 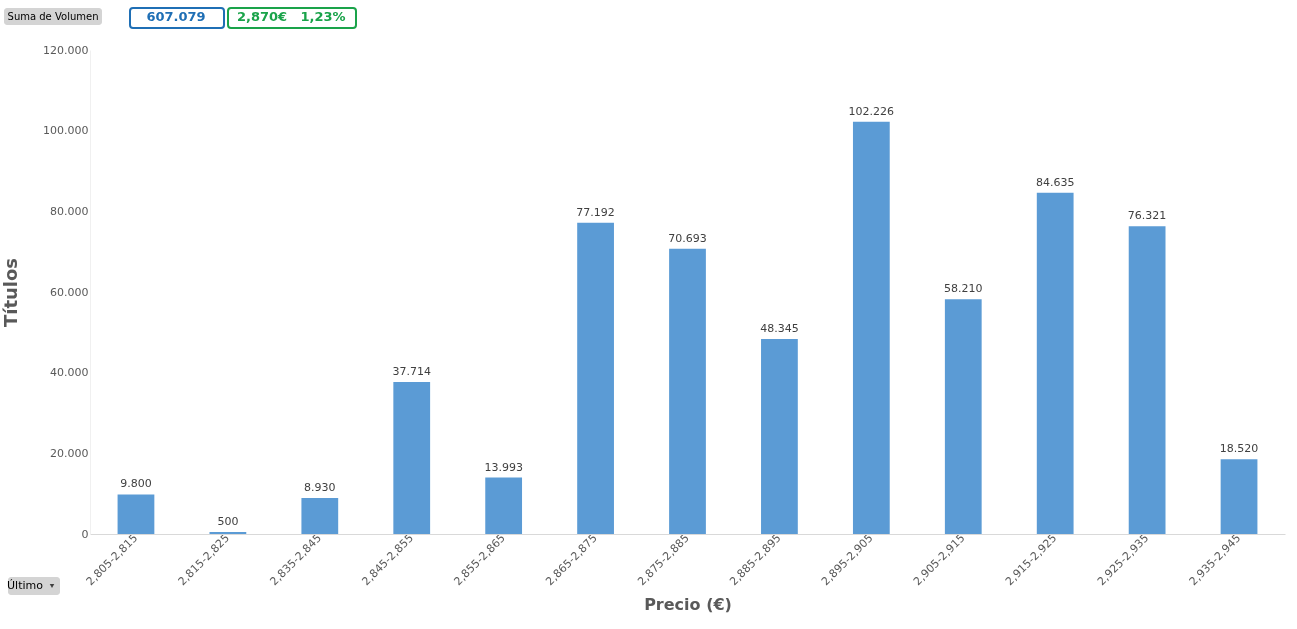 I want to click on data-label: 77.192, so click(x=595, y=212).